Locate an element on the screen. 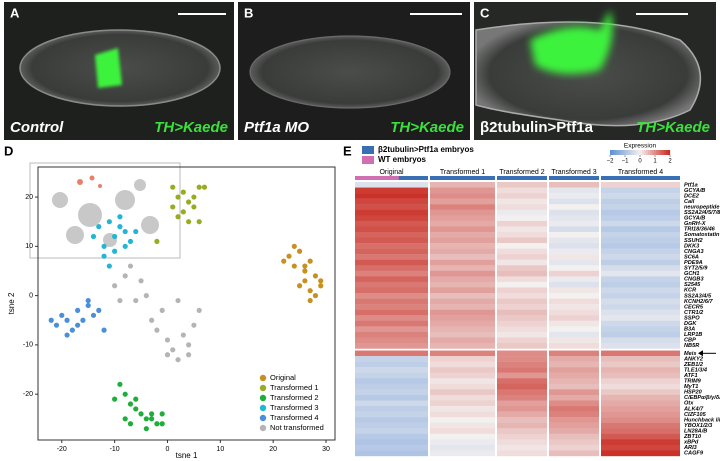  column-label: Transformed 3 is located at coordinates (573, 172).